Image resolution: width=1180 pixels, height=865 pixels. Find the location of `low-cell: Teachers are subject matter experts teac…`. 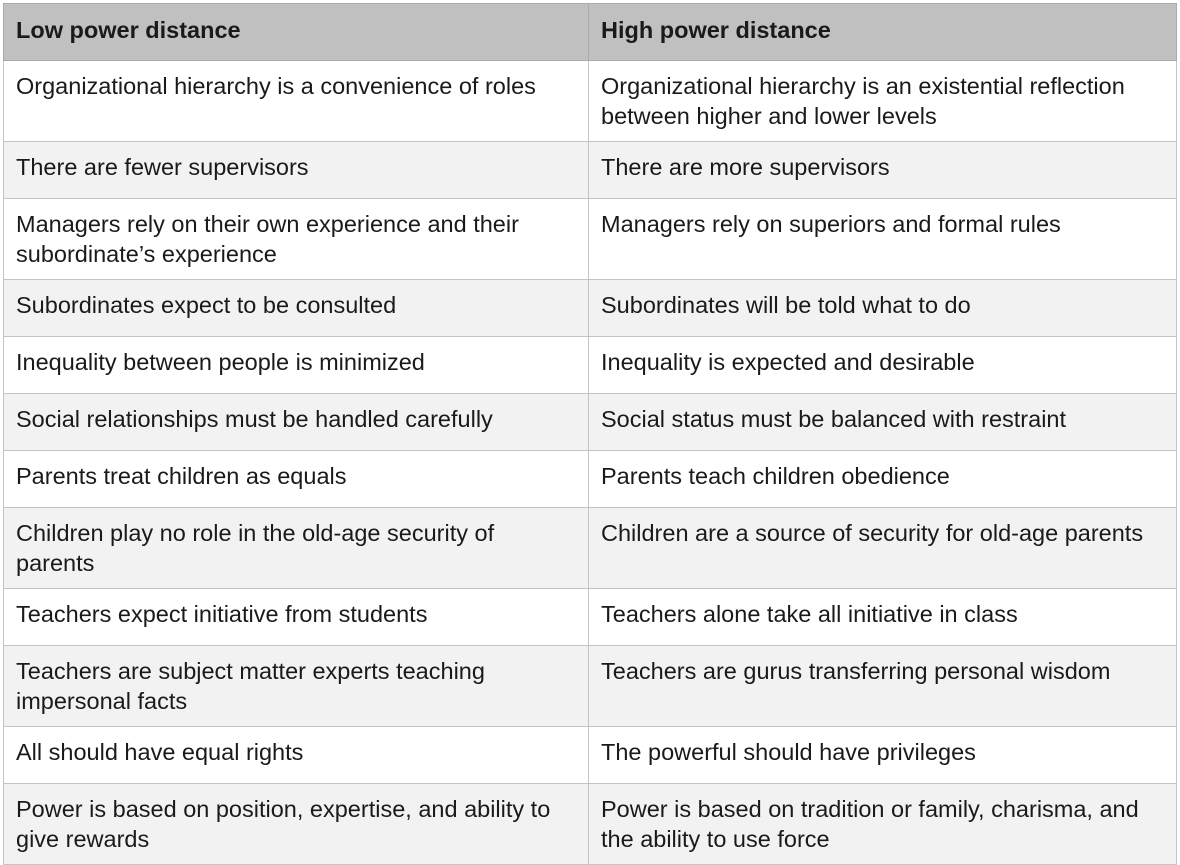

low-cell: Teachers are subject matter experts teac… is located at coordinates (296, 686).